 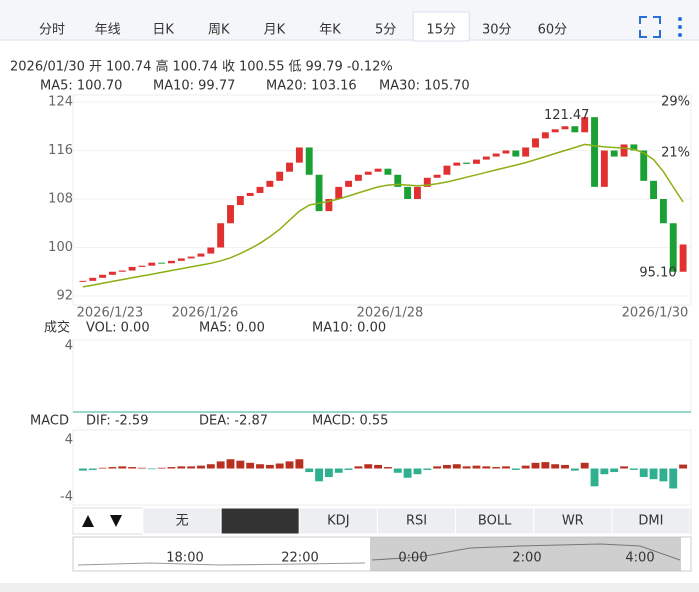 I want to click on y-tick-label: 124, so click(x=60, y=102).